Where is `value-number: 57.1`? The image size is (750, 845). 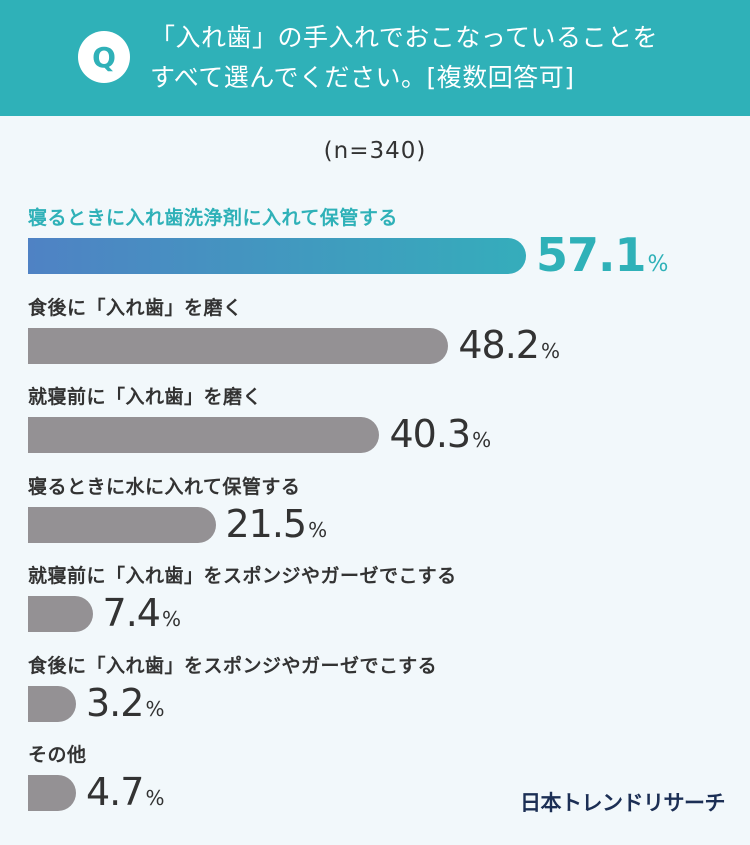
value-number: 57.1 is located at coordinates (591, 255).